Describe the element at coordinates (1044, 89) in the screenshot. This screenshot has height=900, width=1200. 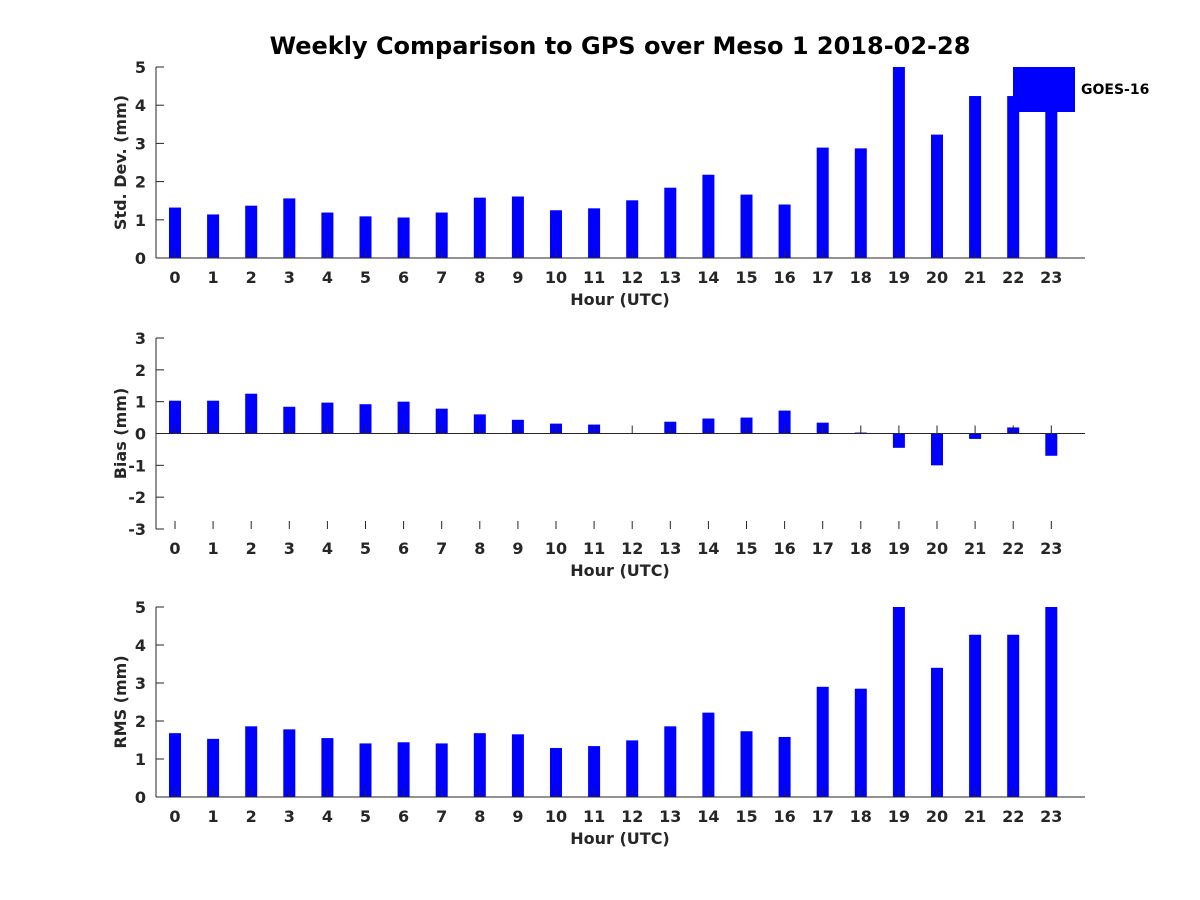
I see `legend-swatch` at that location.